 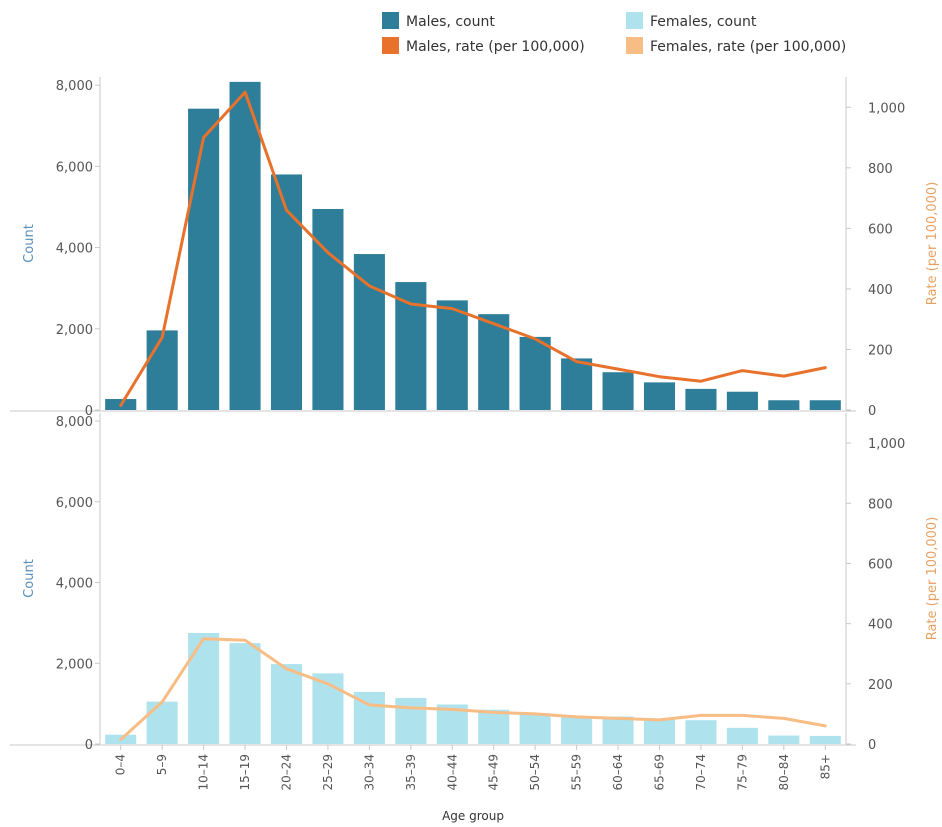 What do you see at coordinates (390, 45) in the screenshot?
I see `legend-swatch-males_rate` at bounding box center [390, 45].